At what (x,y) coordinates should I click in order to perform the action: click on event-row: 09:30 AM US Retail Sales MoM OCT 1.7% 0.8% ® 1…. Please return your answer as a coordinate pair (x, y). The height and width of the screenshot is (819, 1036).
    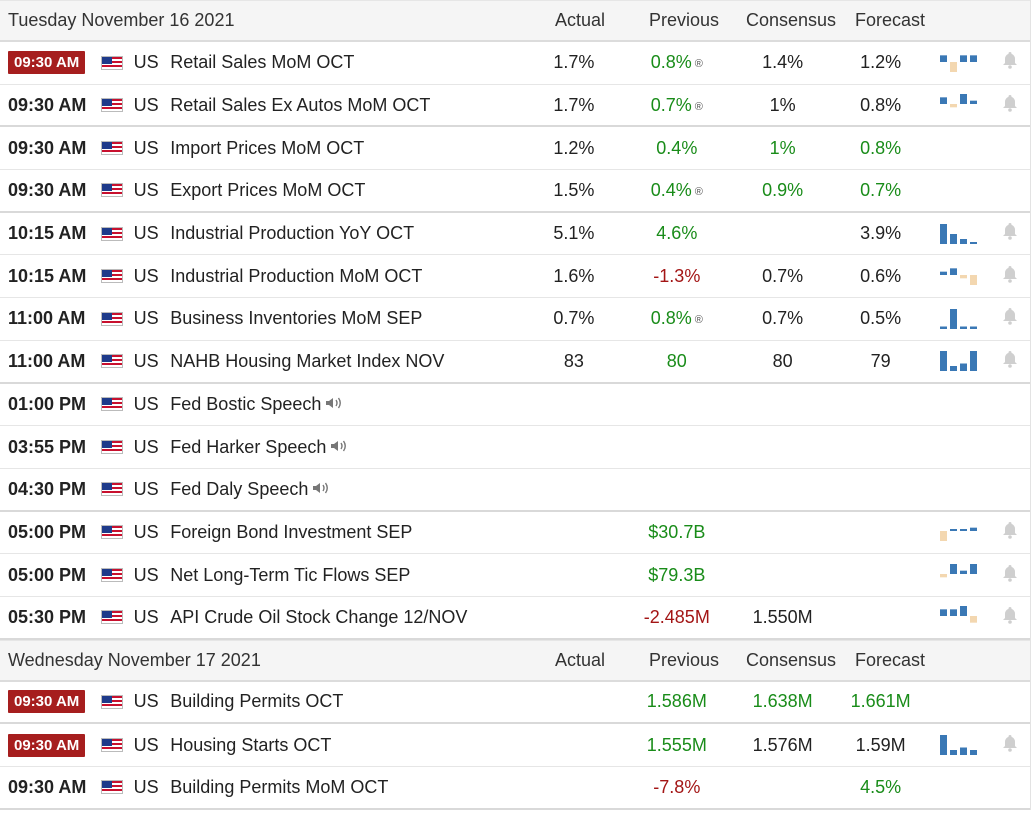
    Looking at the image, I should click on (515, 63).